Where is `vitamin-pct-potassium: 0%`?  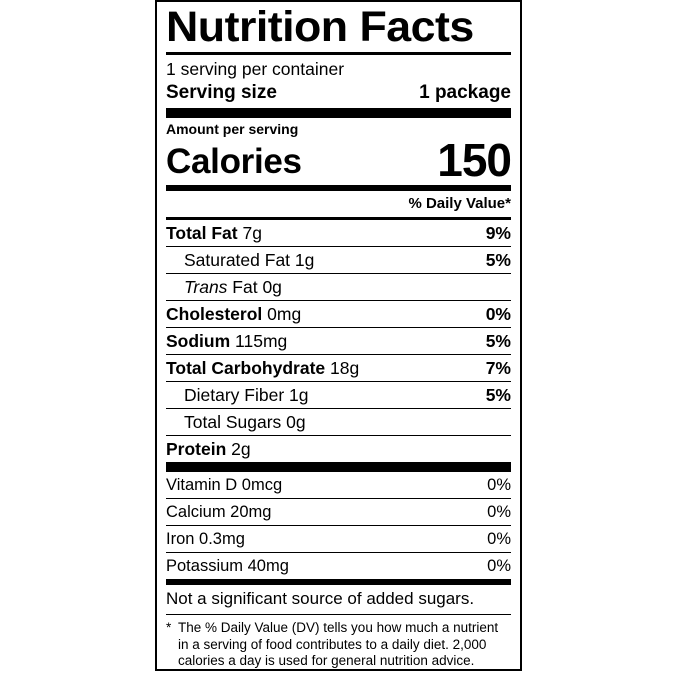
vitamin-pct-potassium: 0% is located at coordinates (499, 566).